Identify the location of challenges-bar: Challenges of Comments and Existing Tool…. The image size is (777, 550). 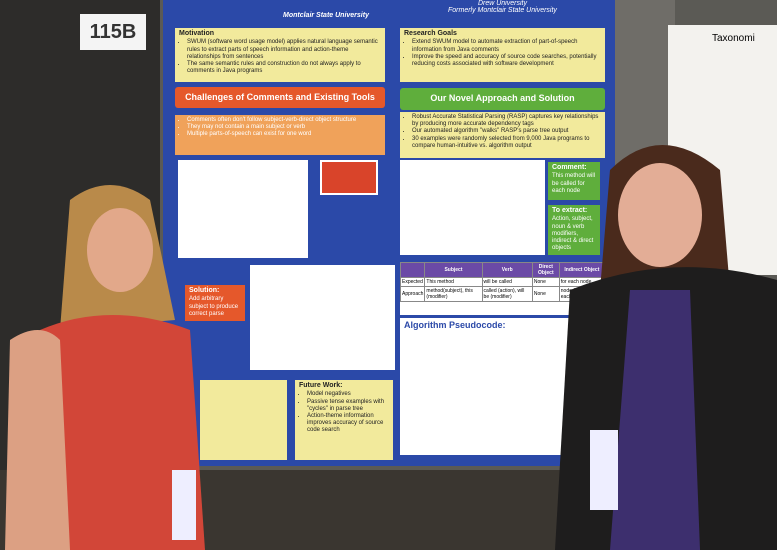
(280, 97).